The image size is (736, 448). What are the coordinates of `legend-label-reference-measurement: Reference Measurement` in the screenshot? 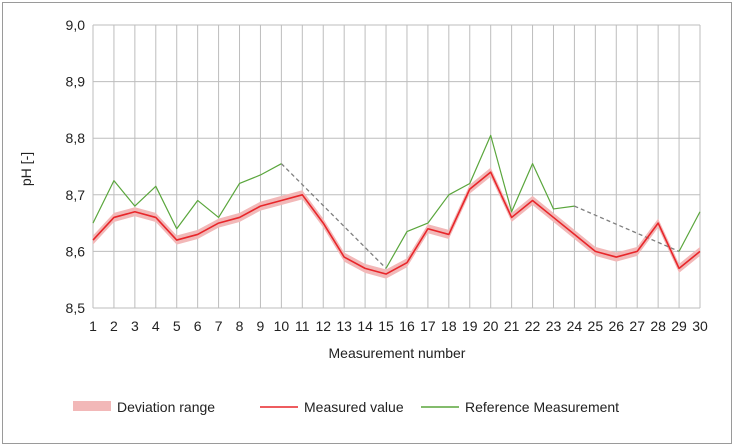 It's located at (542, 407).